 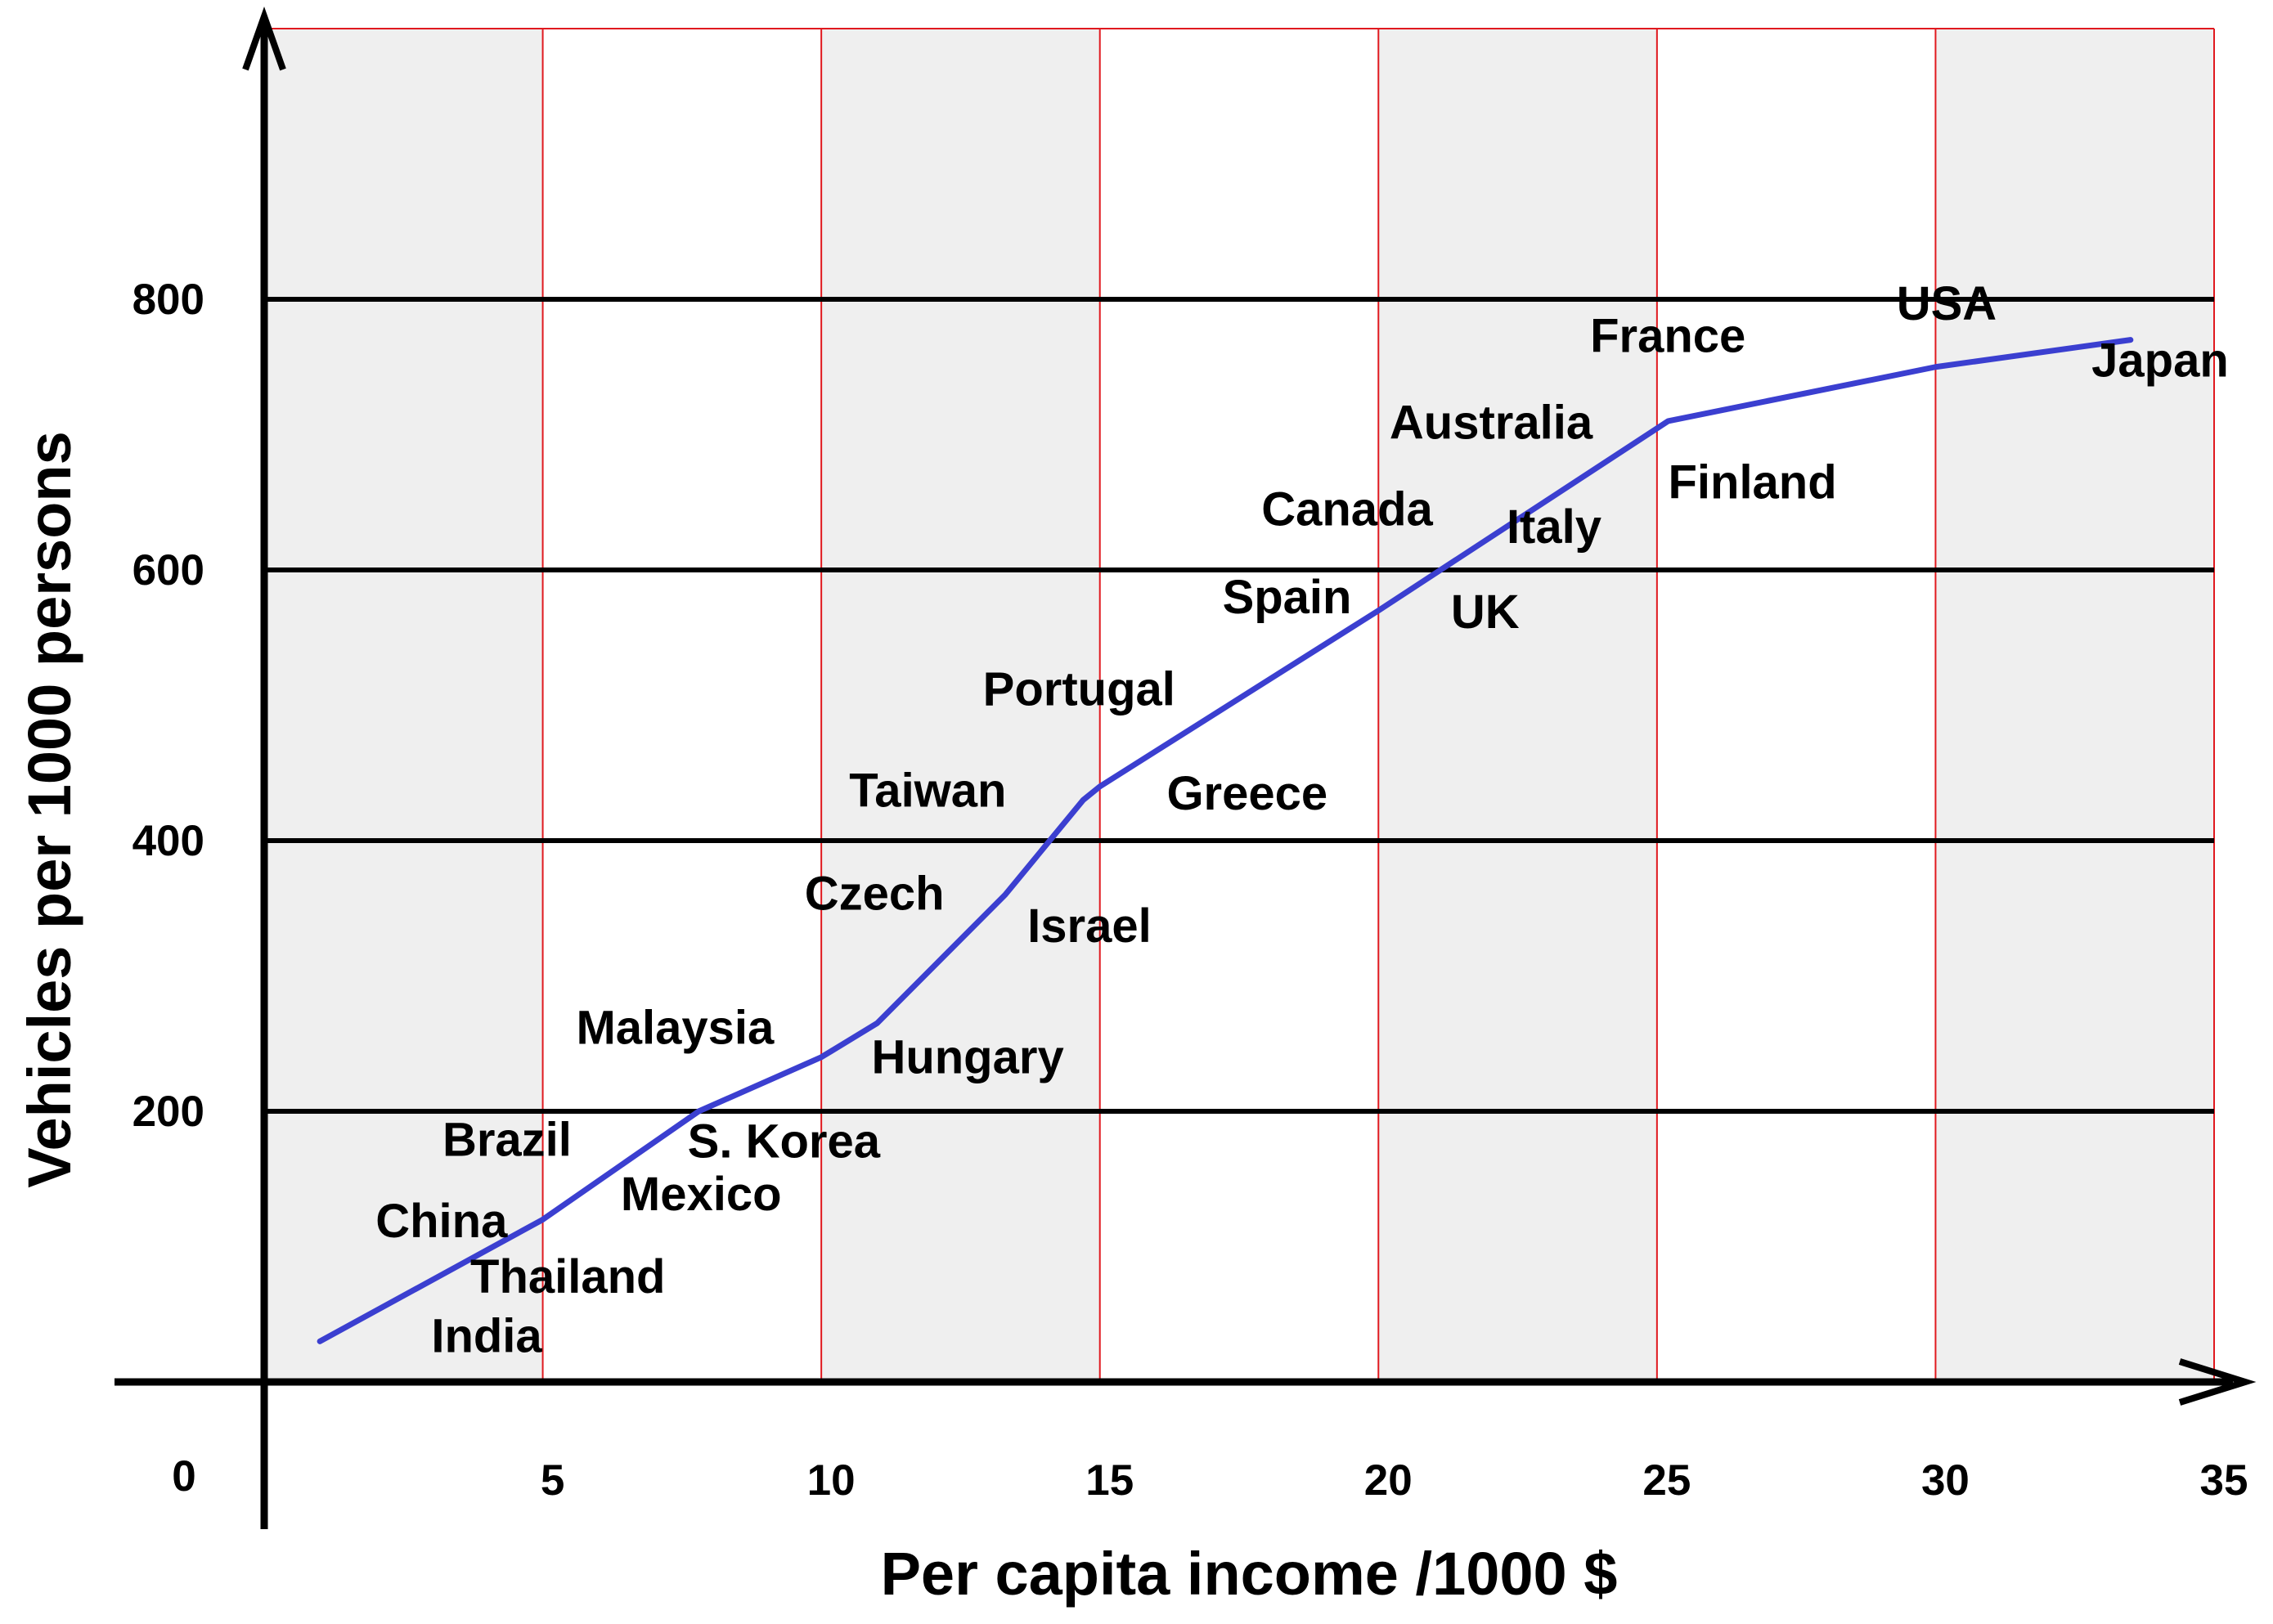 What do you see at coordinates (1667, 337) in the screenshot?
I see `data-label: France` at bounding box center [1667, 337].